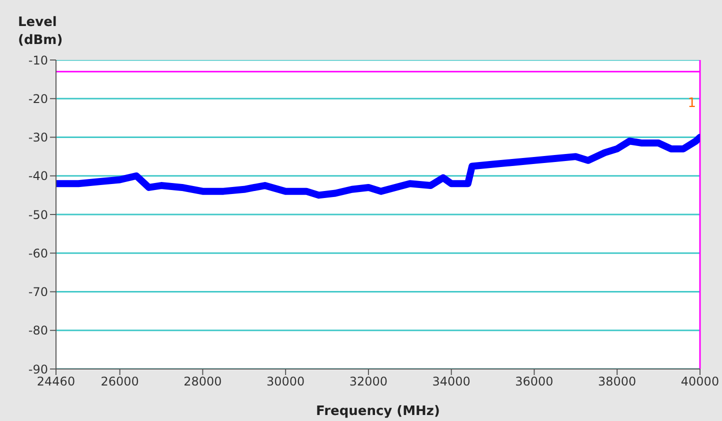 This screenshot has width=722, height=421. I want to click on x-tick-label: 40000, so click(700, 381).